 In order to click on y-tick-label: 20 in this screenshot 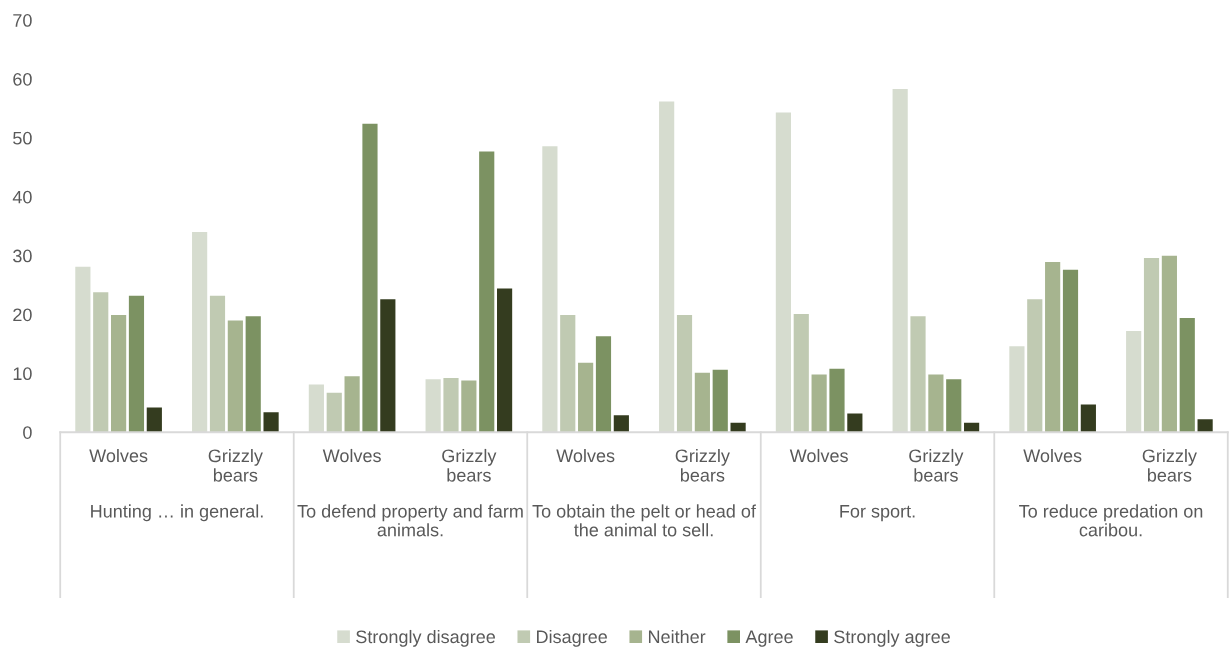, I will do `click(22, 315)`.